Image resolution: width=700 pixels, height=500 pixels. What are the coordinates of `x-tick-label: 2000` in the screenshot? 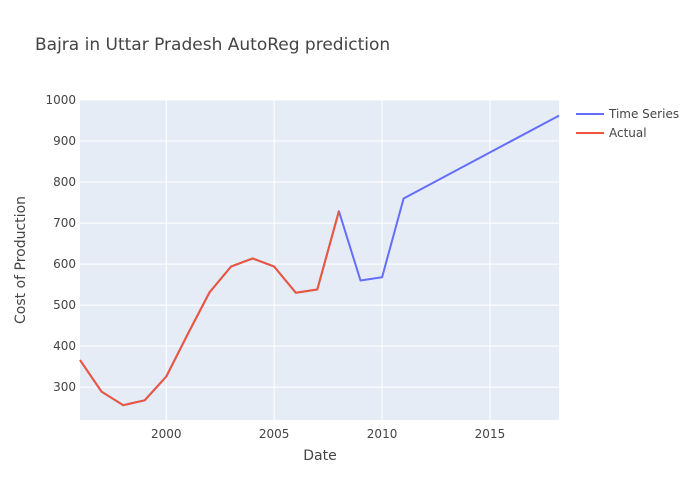 It's located at (166, 434).